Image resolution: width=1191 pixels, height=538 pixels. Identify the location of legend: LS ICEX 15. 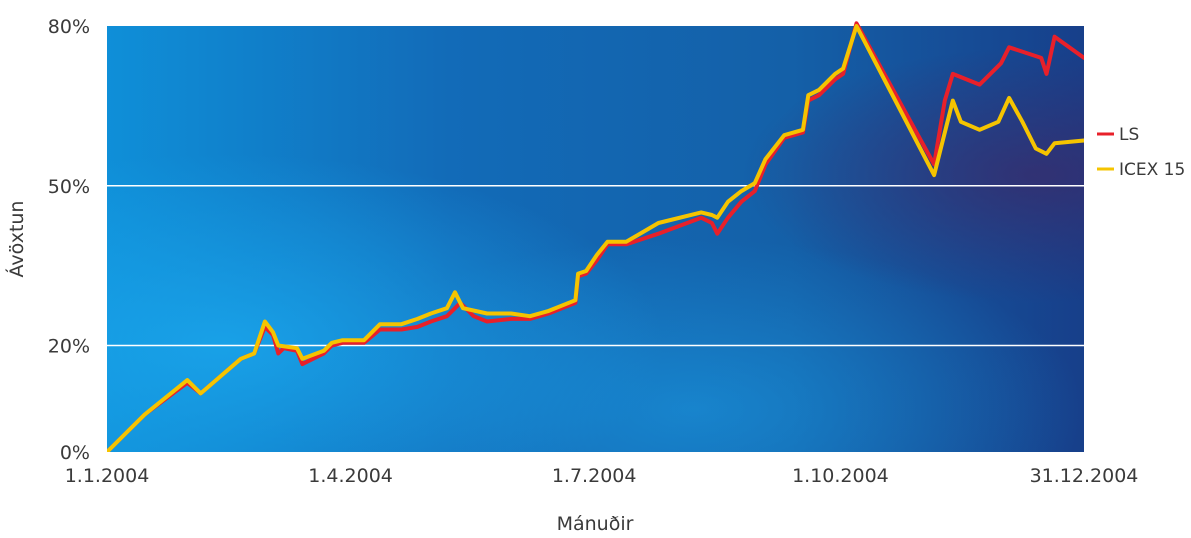
(1141, 152).